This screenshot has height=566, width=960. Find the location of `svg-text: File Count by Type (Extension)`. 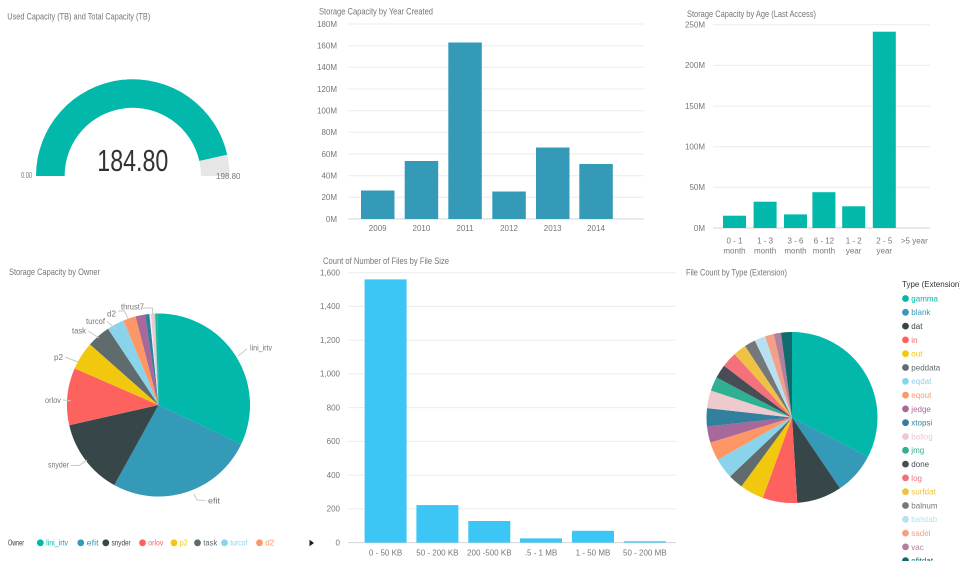

svg-text: File Count by Type (Extension) is located at coordinates (736, 273).